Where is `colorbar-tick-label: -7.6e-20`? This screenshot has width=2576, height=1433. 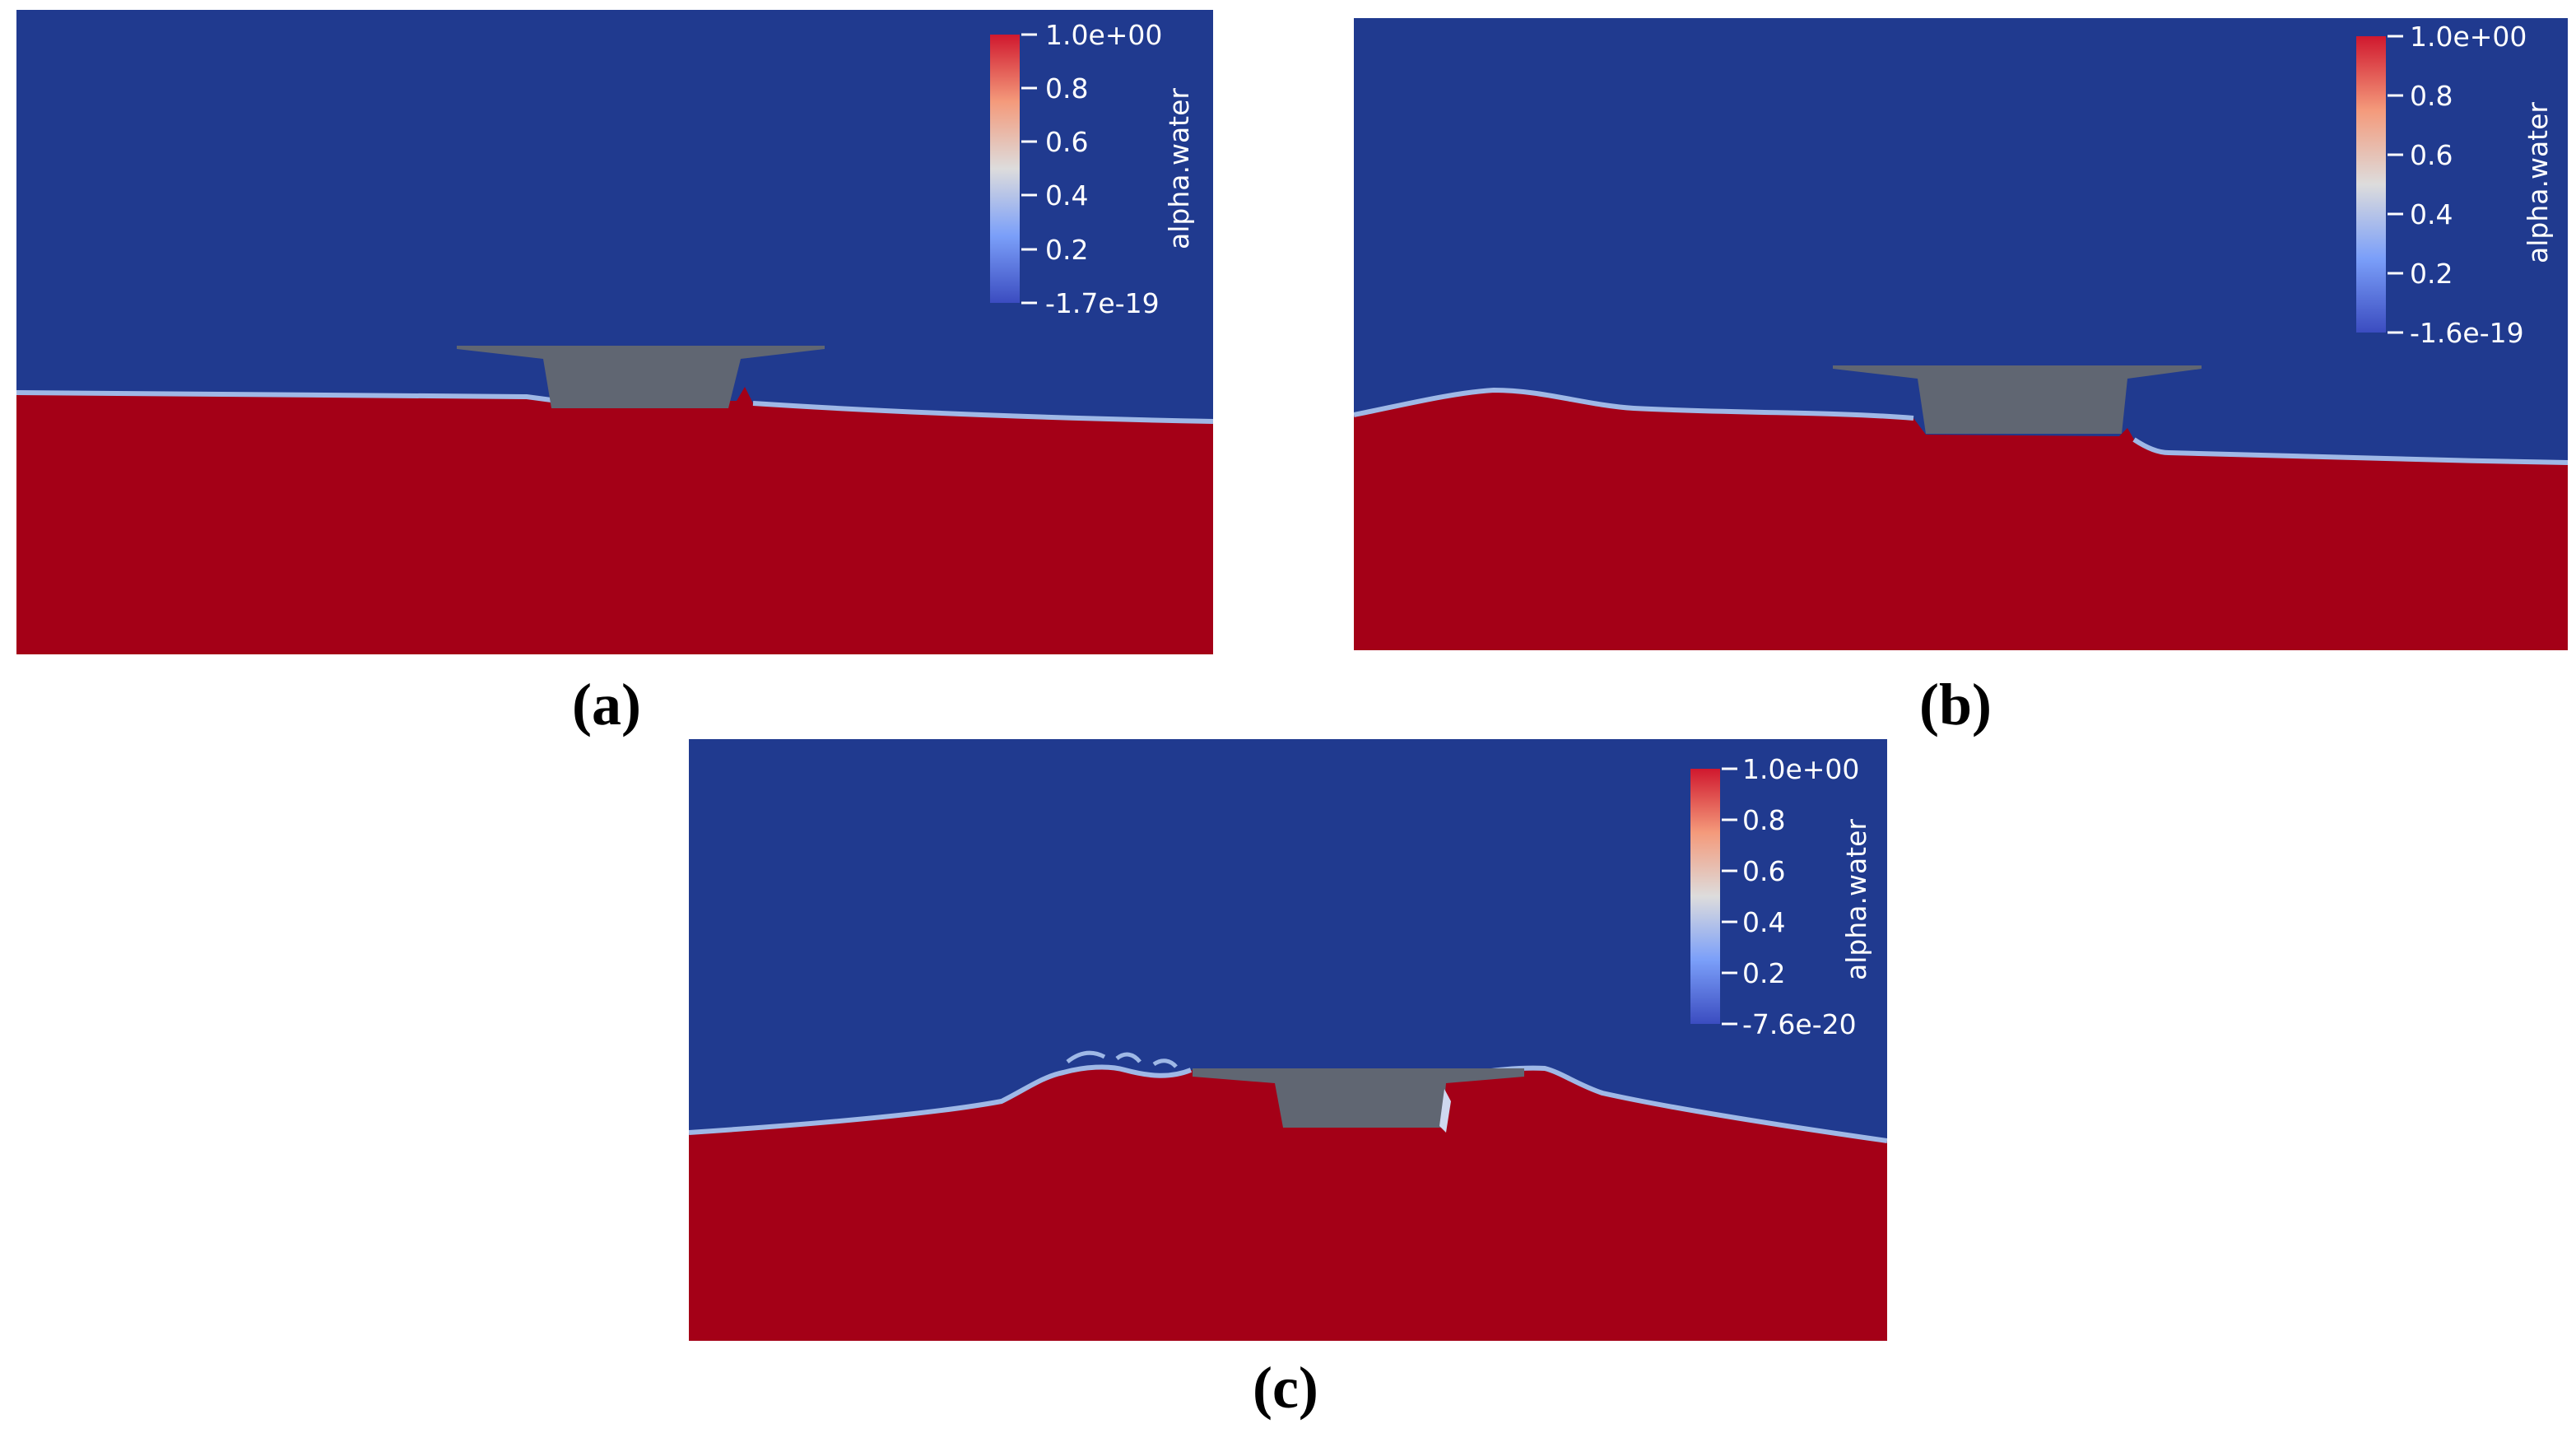
colorbar-tick-label: -7.6e-20 is located at coordinates (1799, 1024).